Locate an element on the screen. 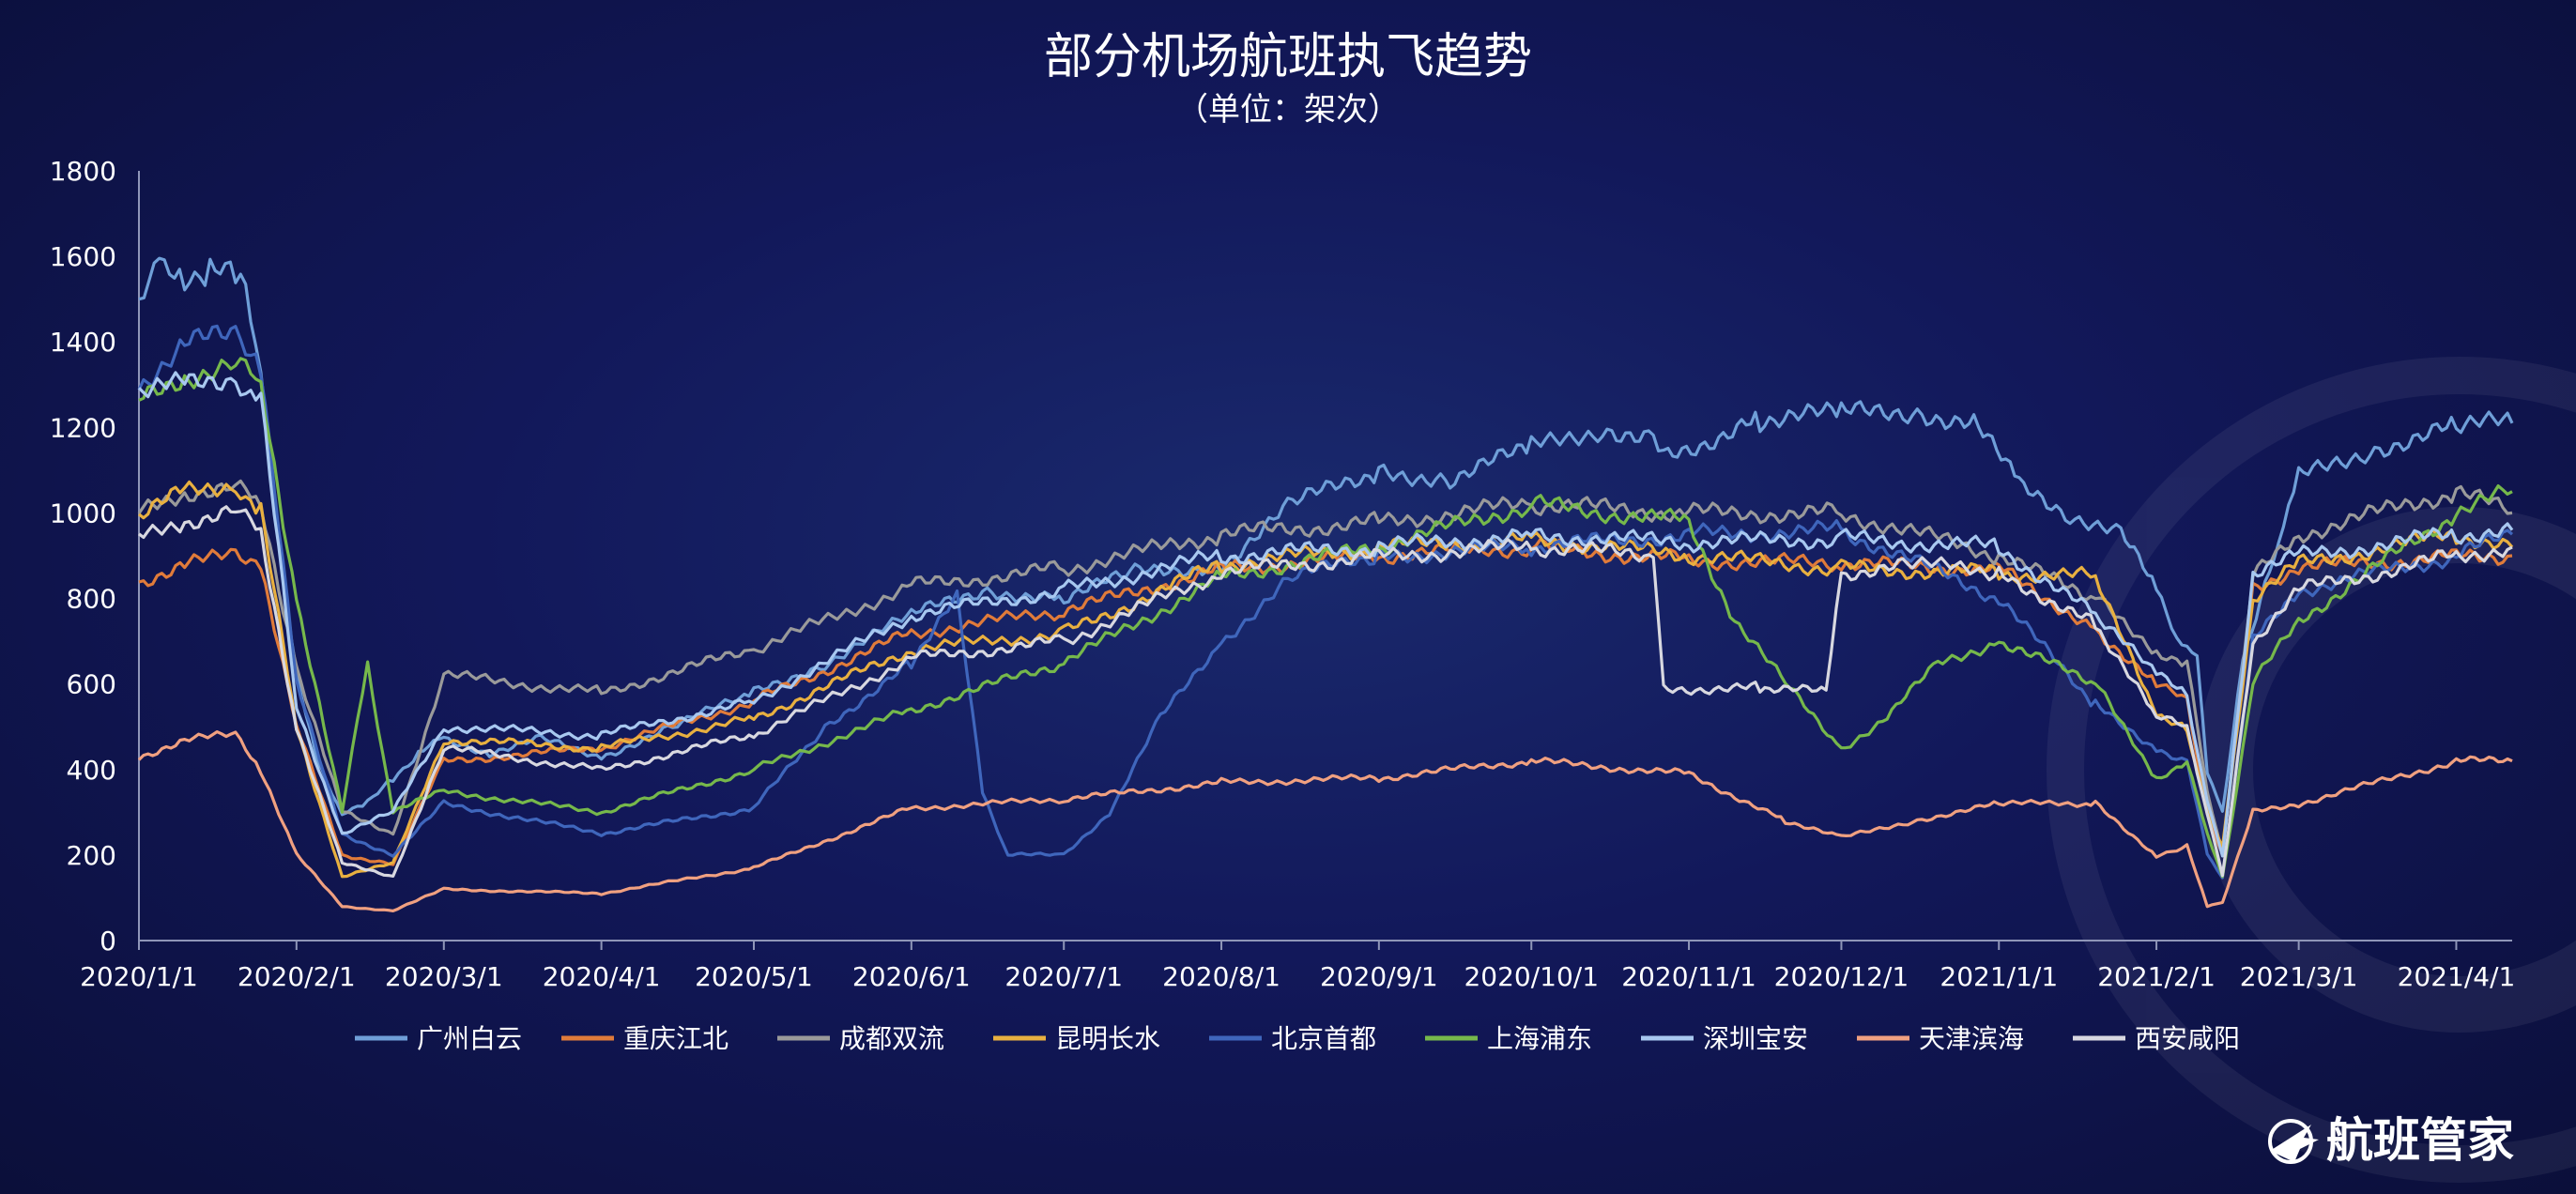 Image resolution: width=2576 pixels, height=1194 pixels. y-tick-label: 800 is located at coordinates (91, 599).